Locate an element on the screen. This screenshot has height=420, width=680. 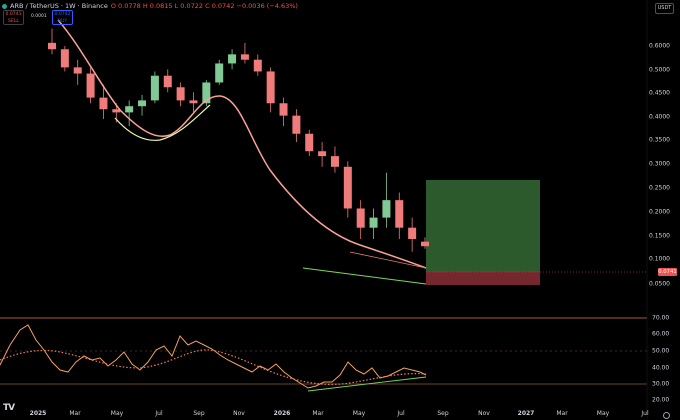
price-axis-tick: 0.1000 is located at coordinates (659, 259).